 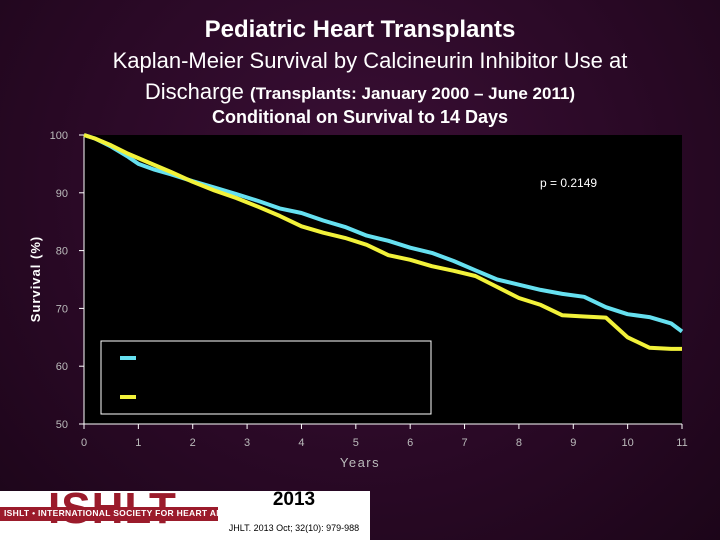 What do you see at coordinates (519, 443) in the screenshot?
I see `x-tick-label: 8` at bounding box center [519, 443].